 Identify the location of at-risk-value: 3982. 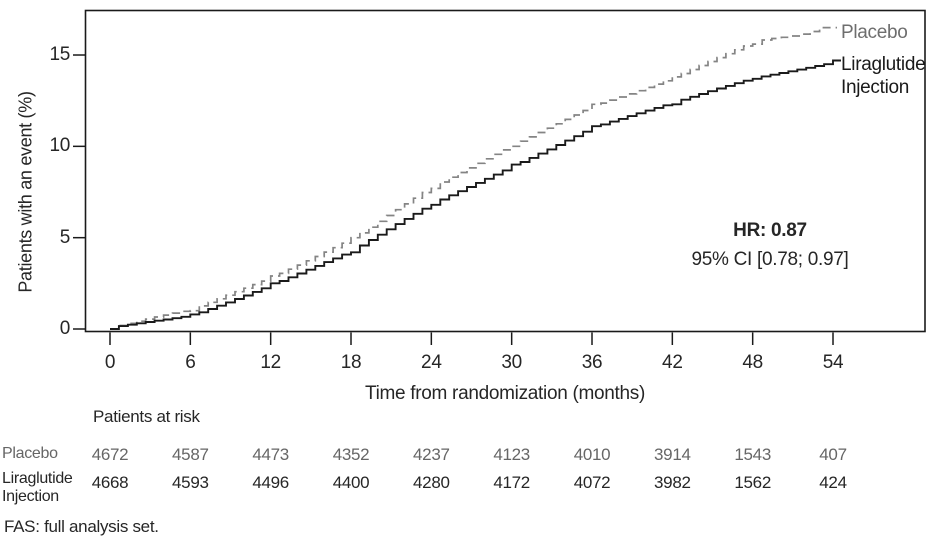
(672, 482).